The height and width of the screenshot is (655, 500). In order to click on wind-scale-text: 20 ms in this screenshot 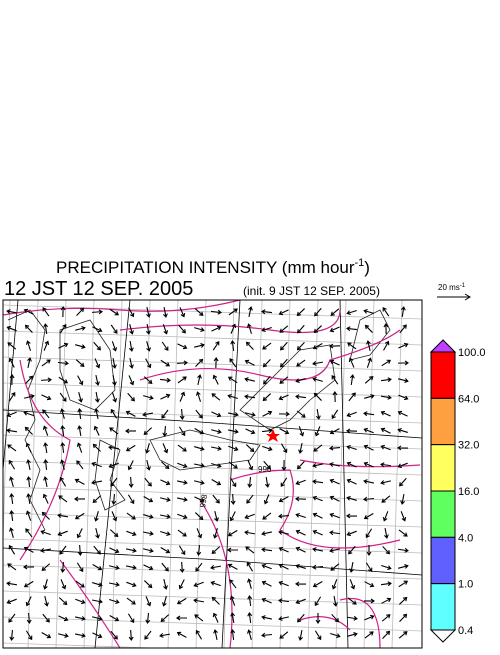, I will do `click(449, 287)`.